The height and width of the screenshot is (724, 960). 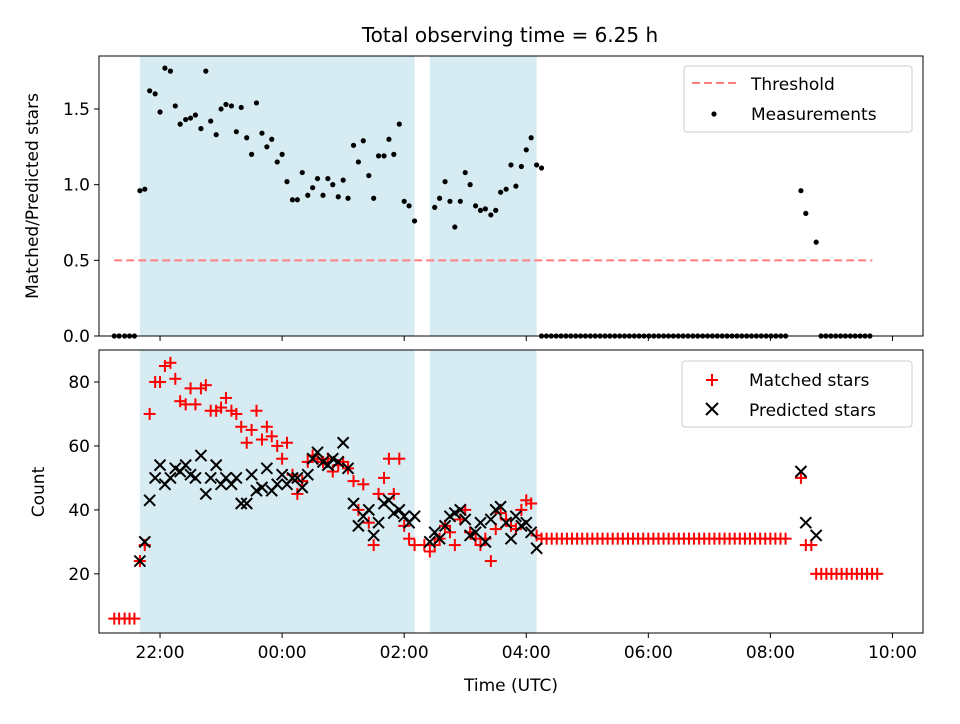 What do you see at coordinates (712, 409) in the screenshot?
I see `legend-predicted-swatch` at bounding box center [712, 409].